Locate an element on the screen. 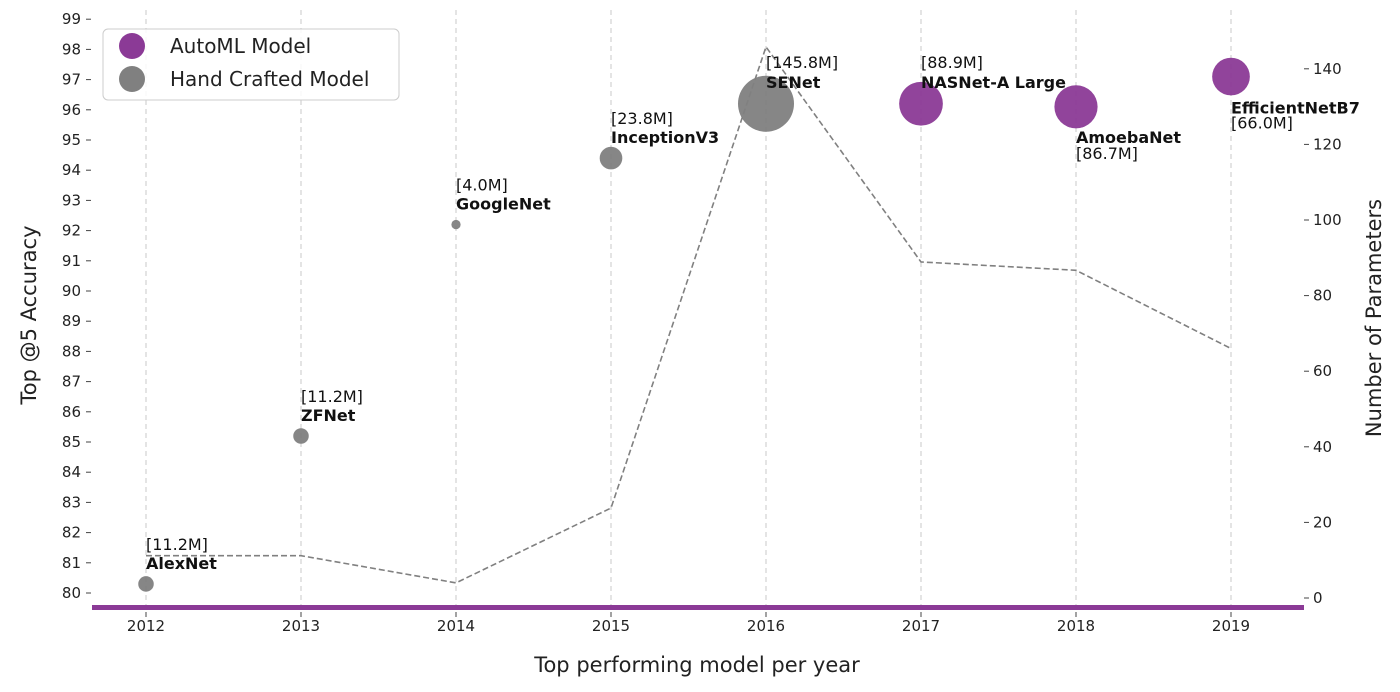 This screenshot has width=1400, height=692. y-tick-label: 95 is located at coordinates (71, 140).